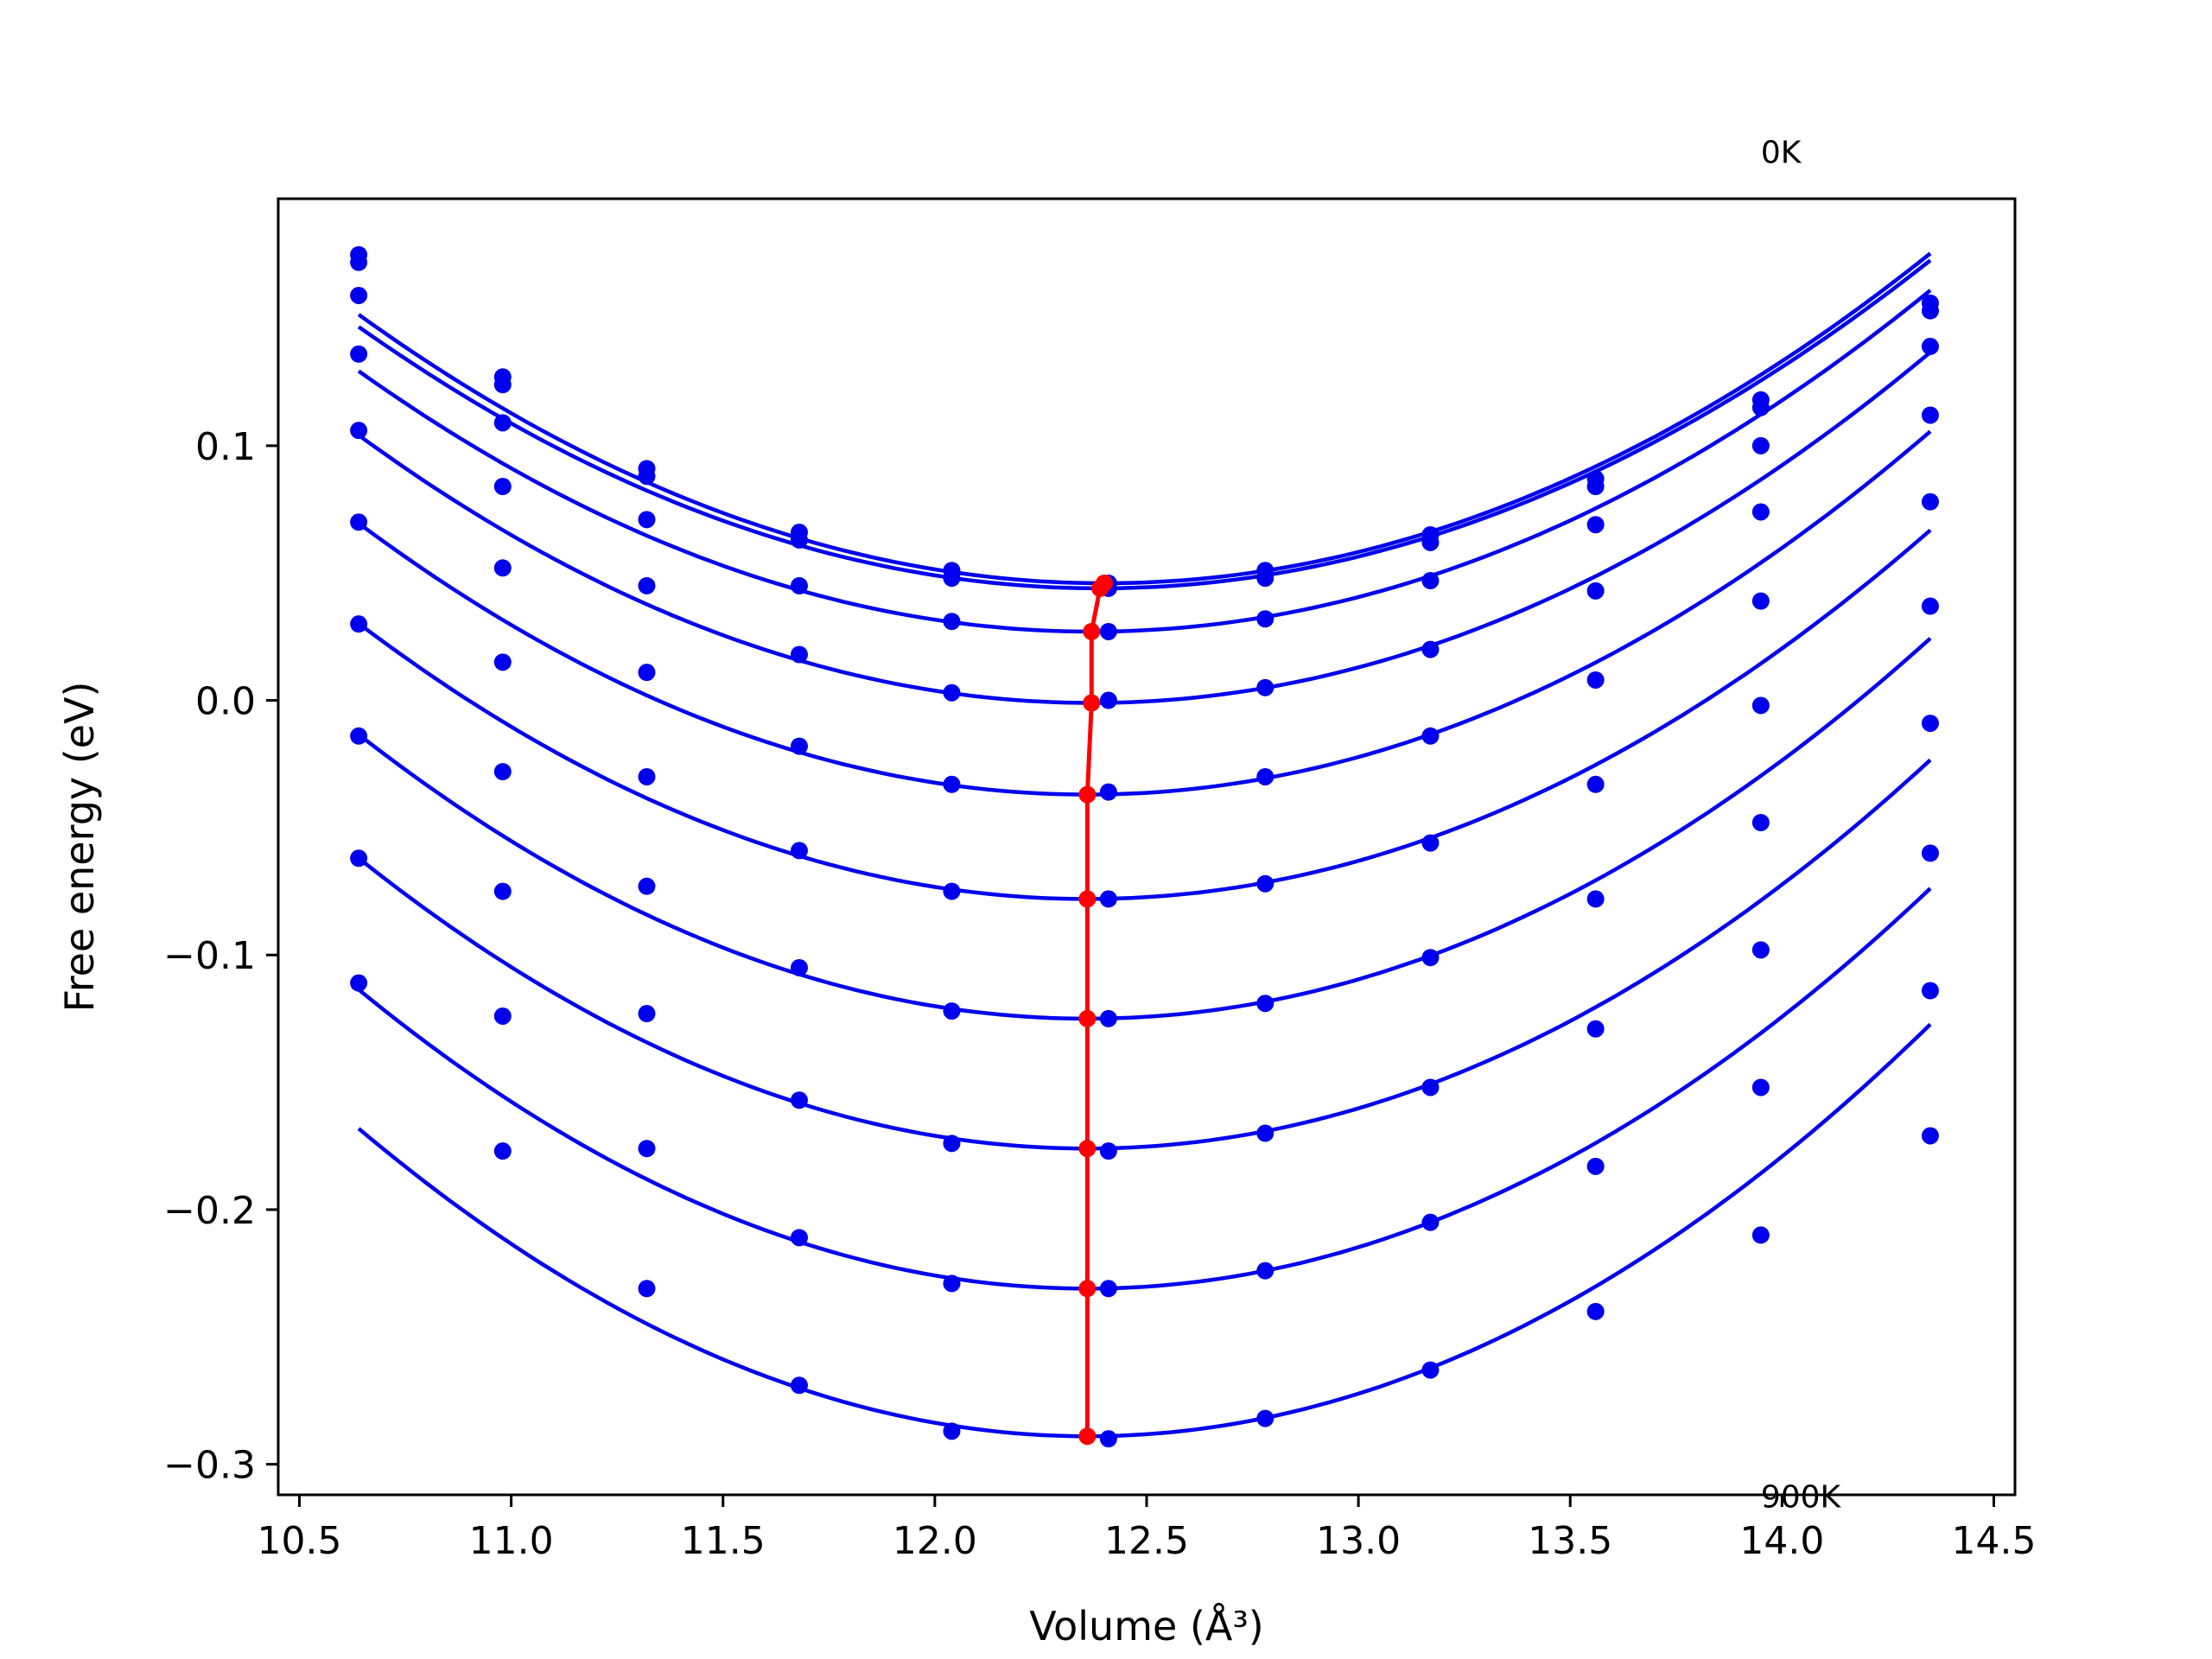 The width and height of the screenshot is (2212, 1659). I want to click on x-axis-ticks: 10.5 11.0 11.5 12.0 12.5 13.0 13.5 14.0 14.5, so click(1146, 1529).